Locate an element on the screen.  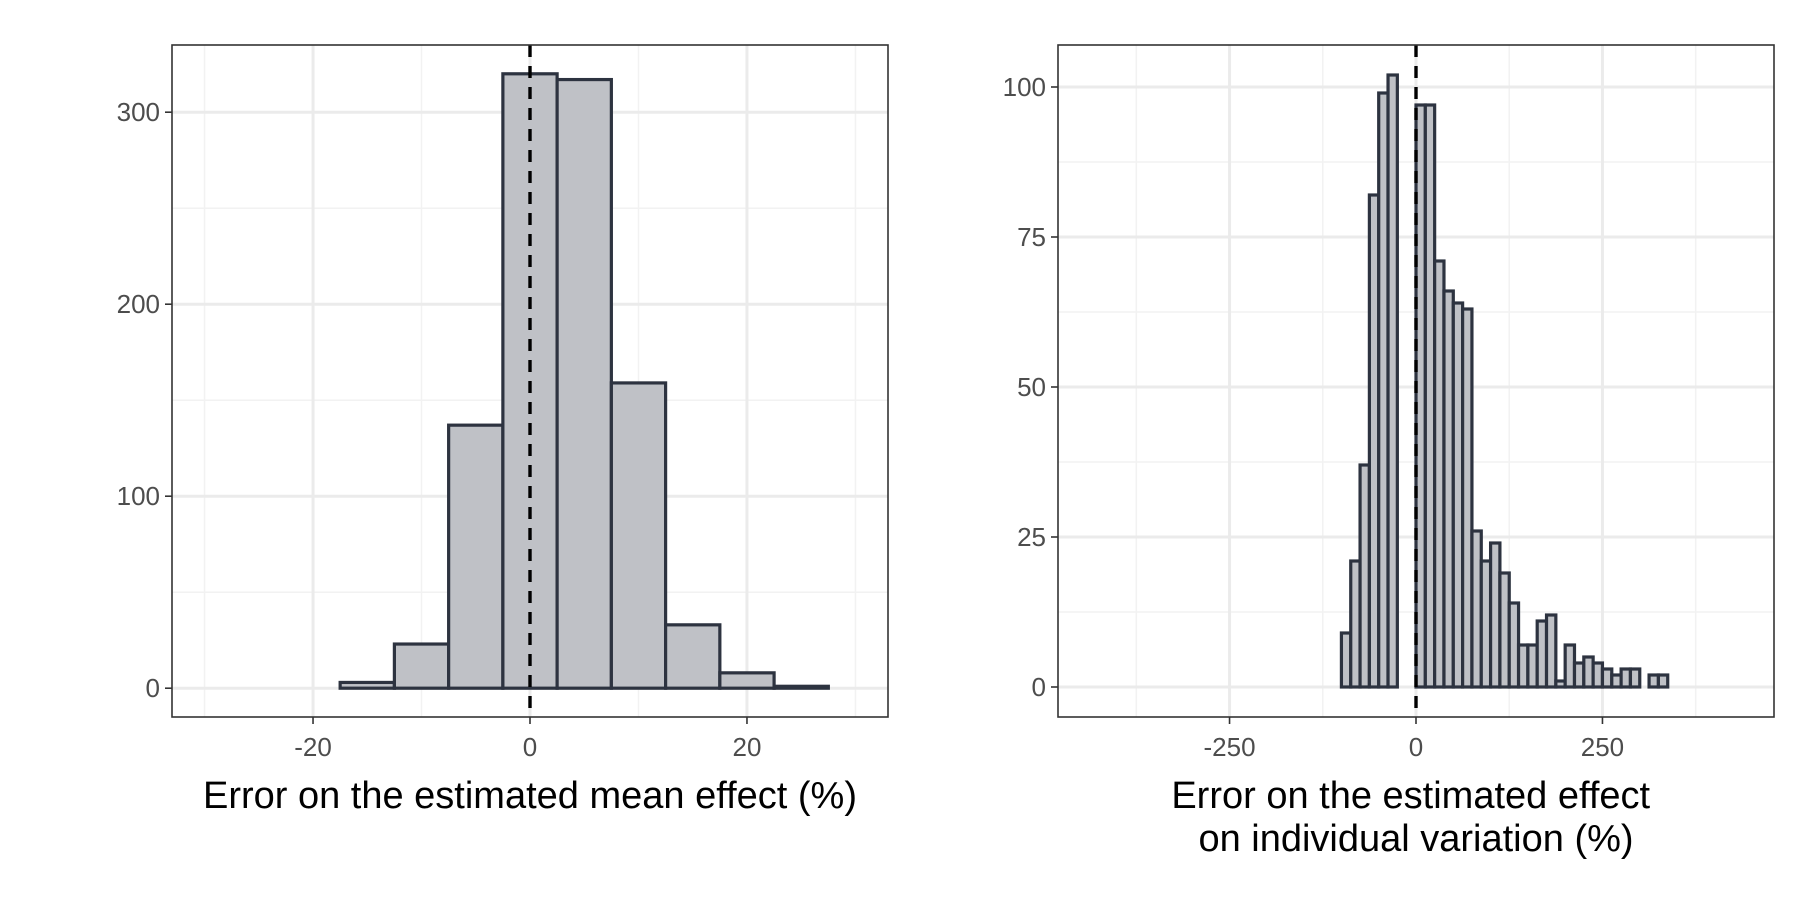
y-axis-ticks: 0 25 50 75 100 is located at coordinates (1030, 387).